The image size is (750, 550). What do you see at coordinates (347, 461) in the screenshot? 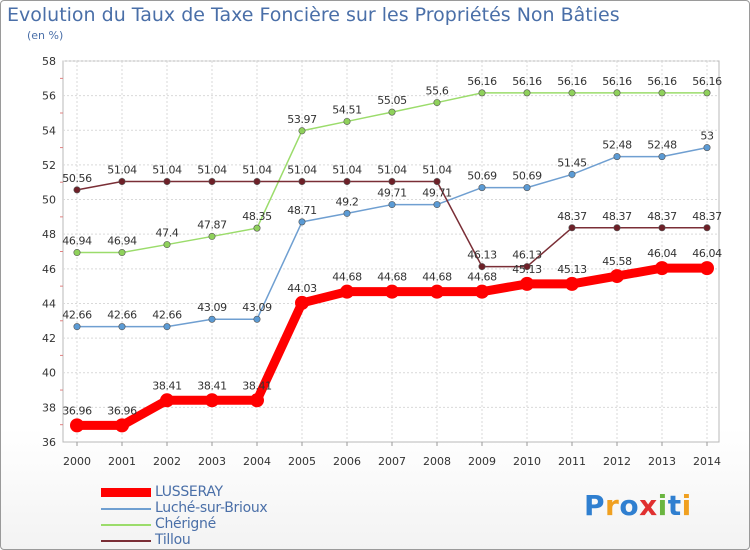
I see `x-tick-label: 2006` at bounding box center [347, 461].